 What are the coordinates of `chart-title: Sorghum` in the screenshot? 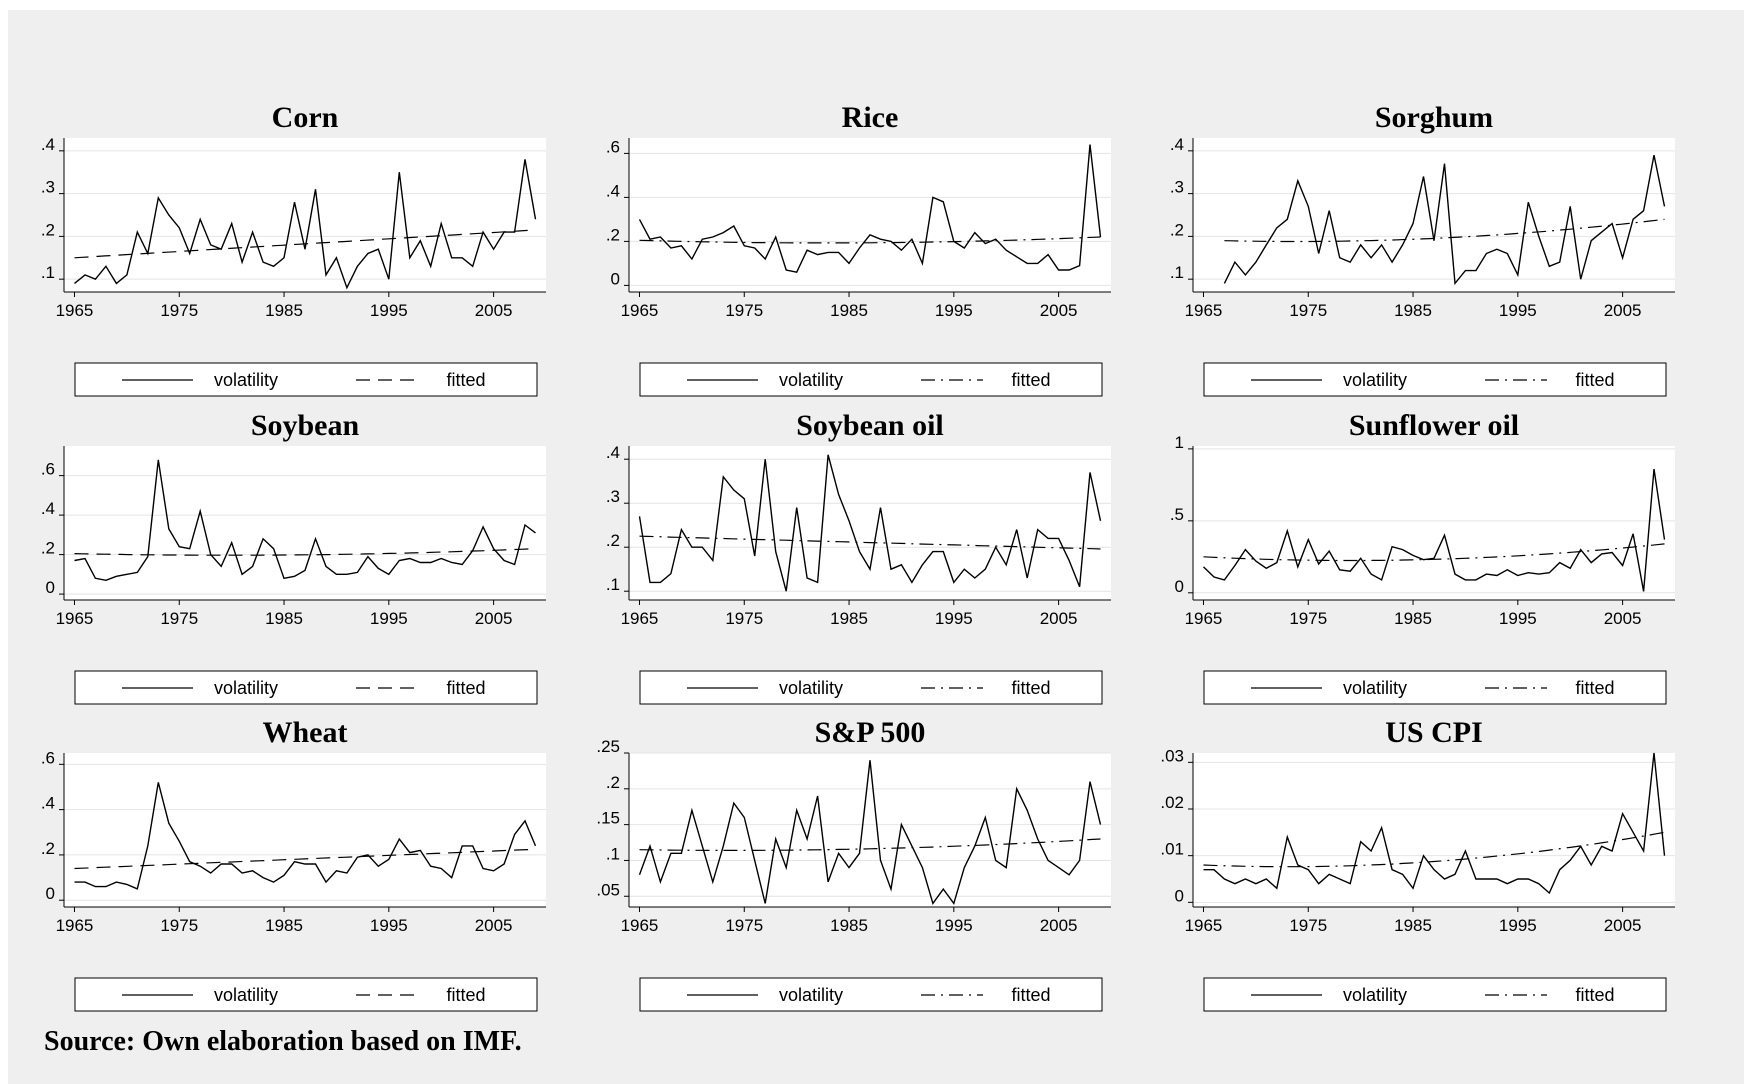 It's located at (1434, 117).